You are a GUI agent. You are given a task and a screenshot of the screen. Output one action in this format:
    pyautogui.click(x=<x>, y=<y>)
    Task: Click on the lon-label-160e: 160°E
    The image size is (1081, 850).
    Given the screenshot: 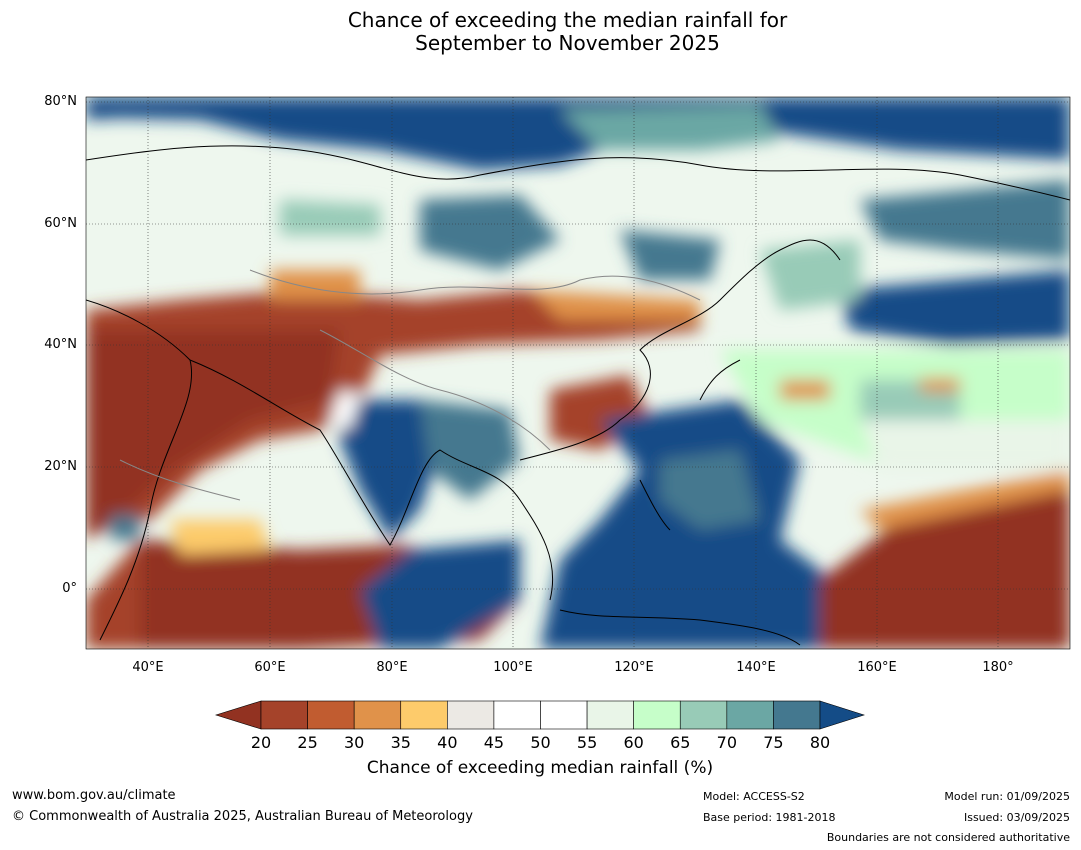 What is the action you would take?
    pyautogui.click(x=877, y=667)
    